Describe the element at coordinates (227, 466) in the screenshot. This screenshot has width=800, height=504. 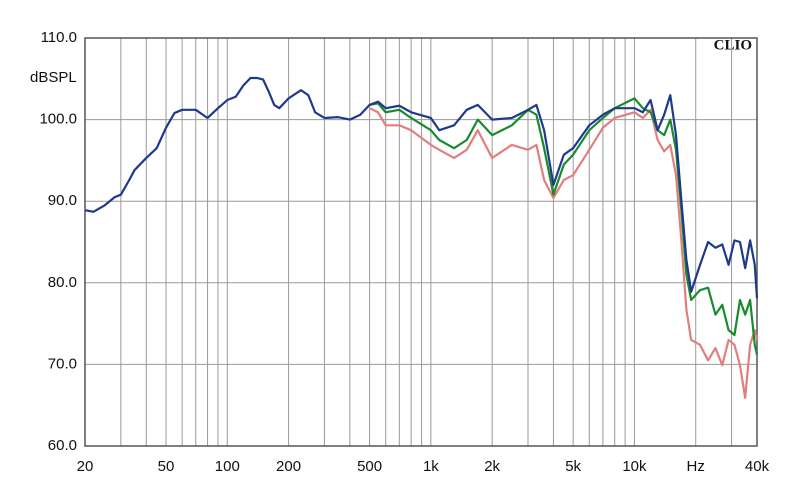
I see `x-tick-label: 100` at that location.